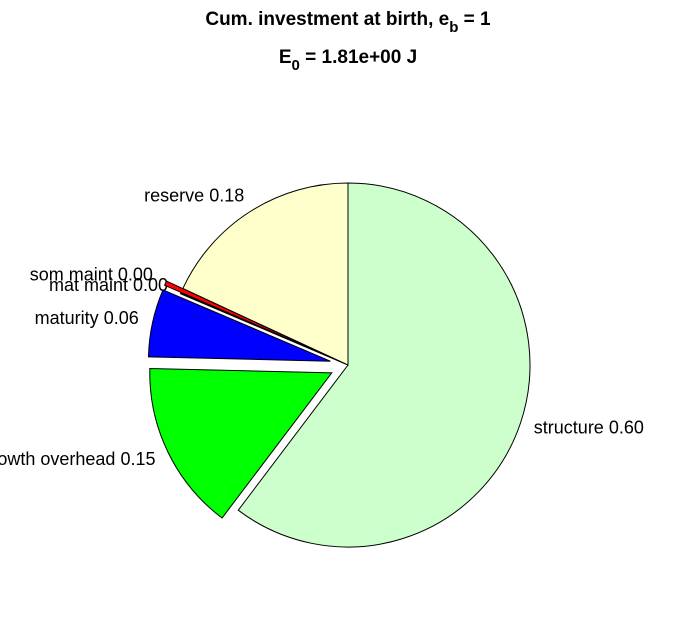  What do you see at coordinates (569, 427) in the screenshot?
I see `slice-name: structure` at bounding box center [569, 427].